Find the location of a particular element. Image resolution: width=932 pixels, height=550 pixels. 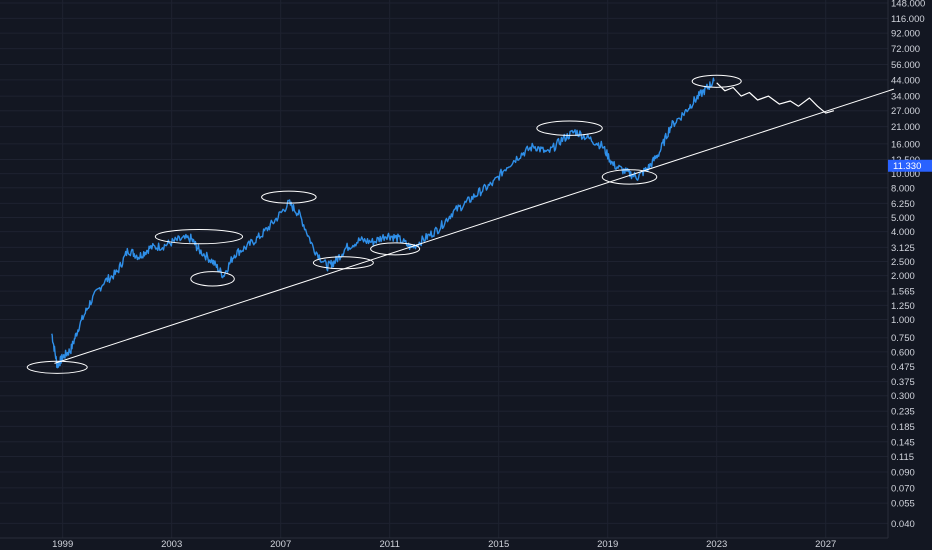

y-tick-label: 0.235 is located at coordinates (903, 412).